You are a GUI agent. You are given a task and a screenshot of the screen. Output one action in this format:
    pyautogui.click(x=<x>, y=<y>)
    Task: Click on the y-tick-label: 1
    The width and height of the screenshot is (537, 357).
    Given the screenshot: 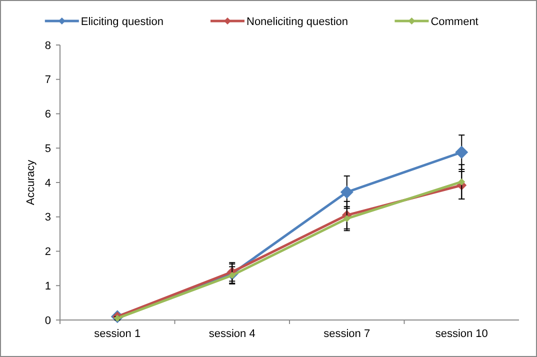 What is the action you would take?
    pyautogui.click(x=47, y=286)
    